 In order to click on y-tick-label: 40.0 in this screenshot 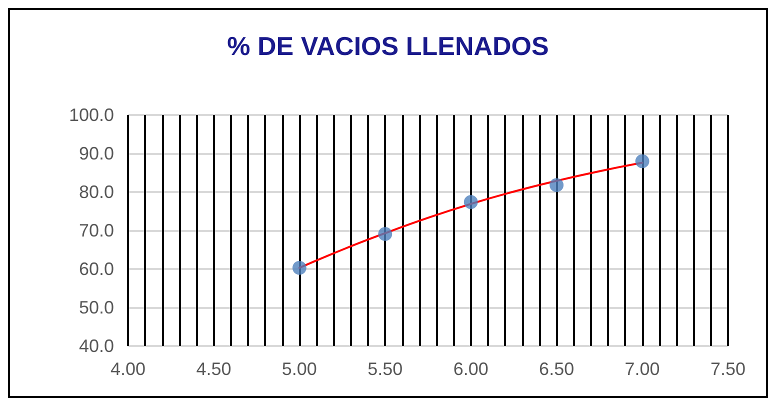, I will do `click(96, 346)`.